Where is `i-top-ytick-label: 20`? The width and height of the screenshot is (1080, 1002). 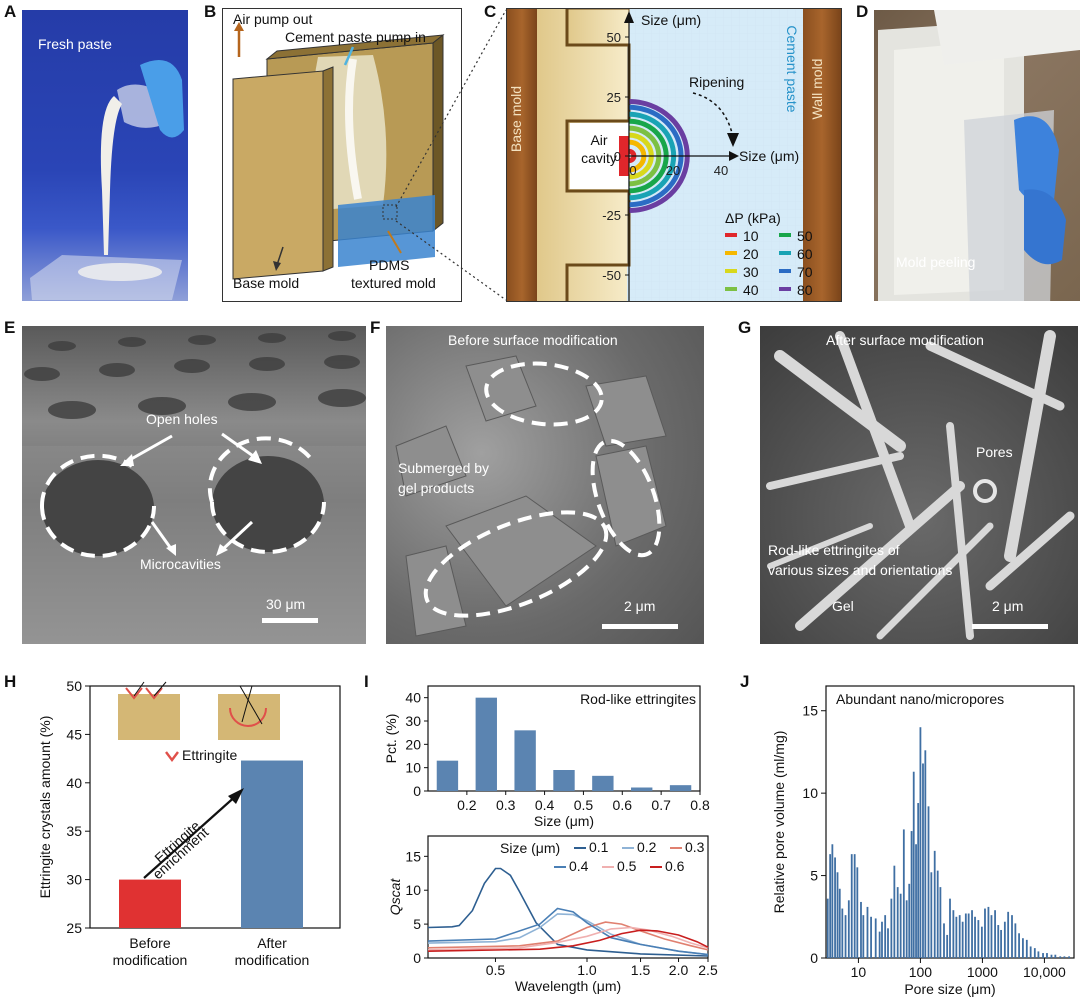
i-top-ytick-label: 20 is located at coordinates (413, 744).